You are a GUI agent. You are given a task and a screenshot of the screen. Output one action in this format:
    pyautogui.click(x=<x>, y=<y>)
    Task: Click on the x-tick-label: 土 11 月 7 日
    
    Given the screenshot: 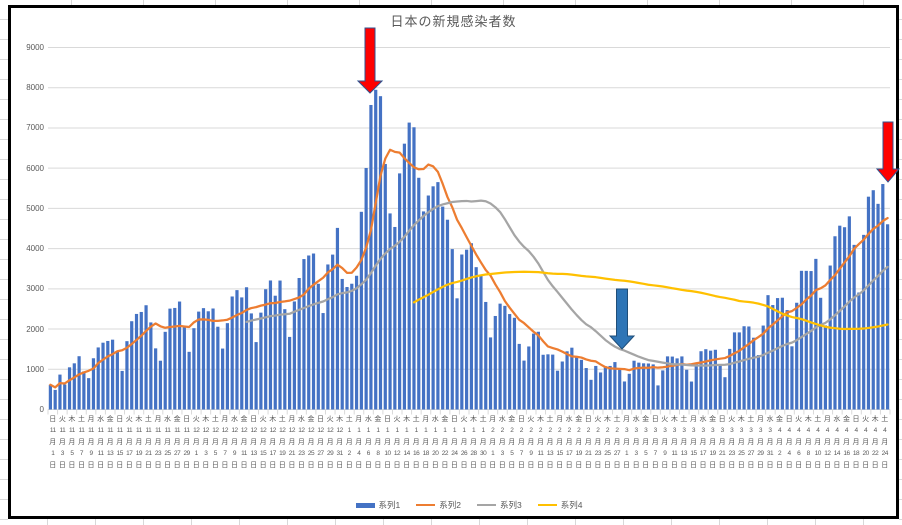 What is the action you would take?
    pyautogui.click(x=81, y=442)
    